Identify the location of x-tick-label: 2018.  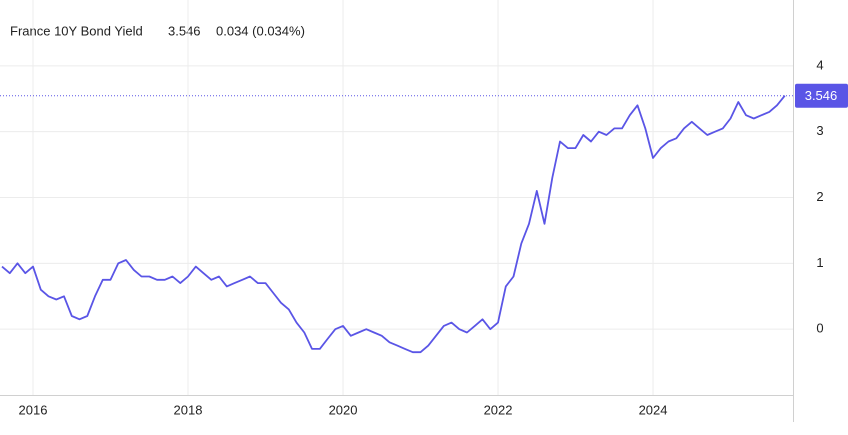
(188, 409).